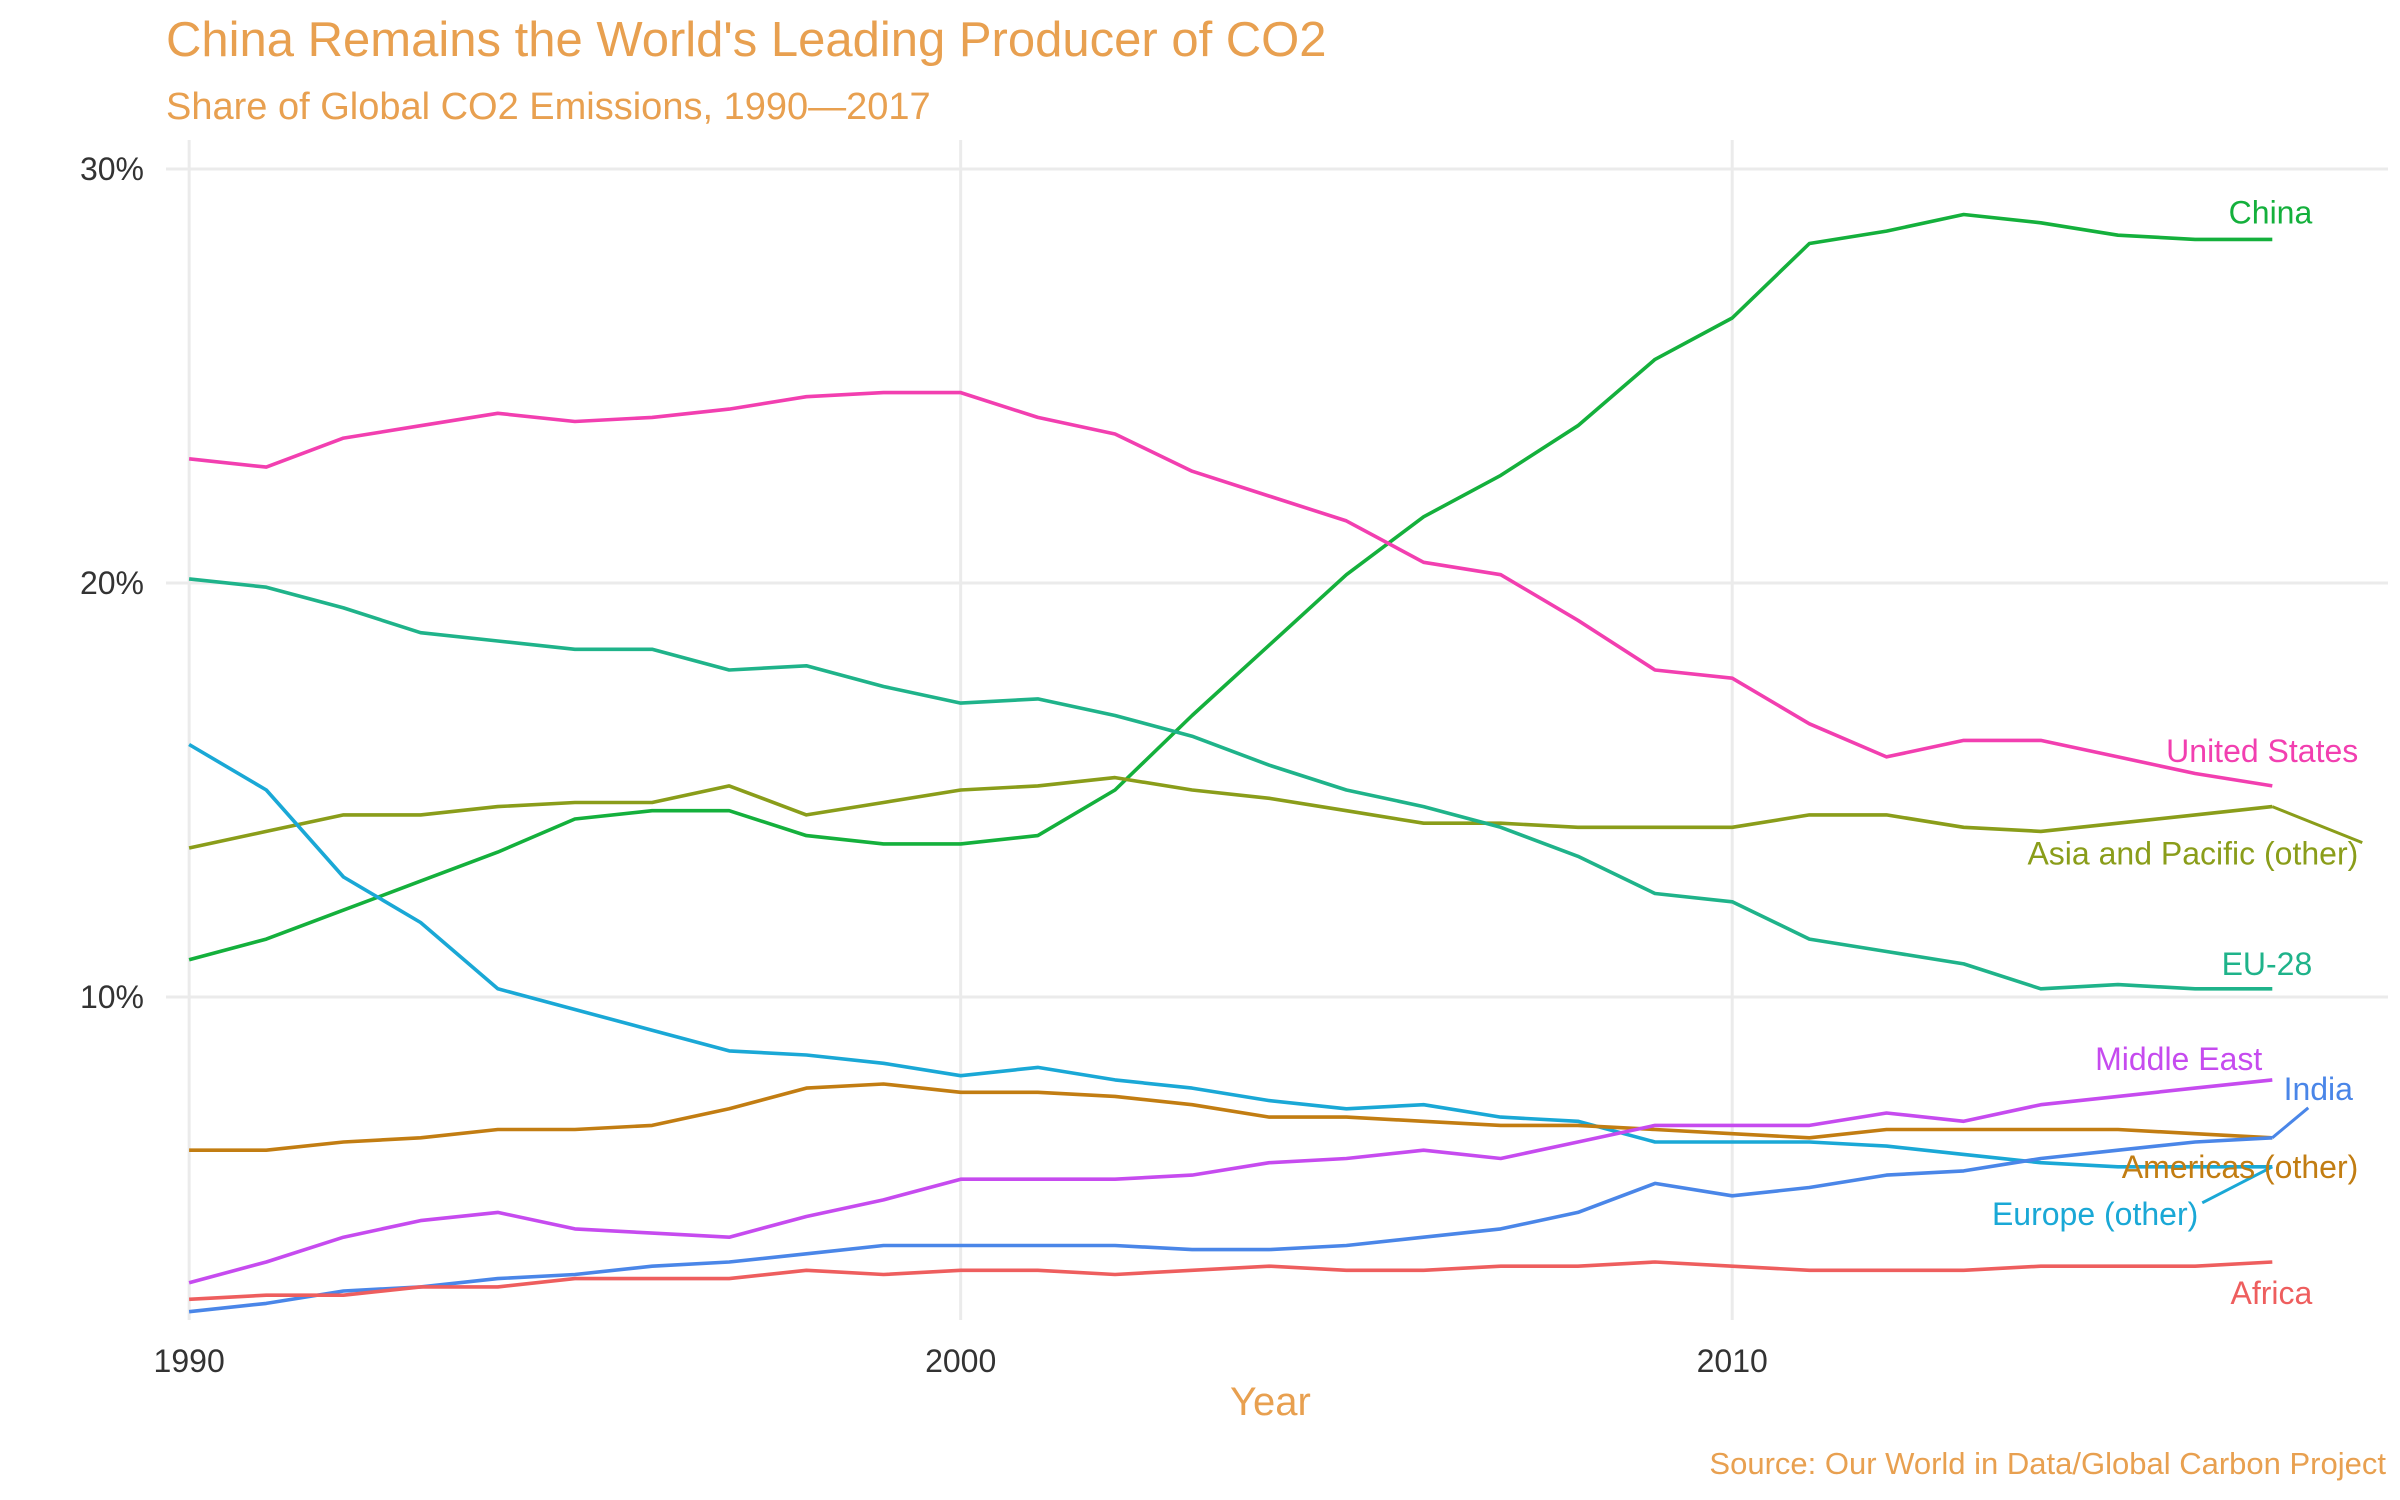 The width and height of the screenshot is (2400, 1500). I want to click on y-tick-label: 10%, so click(112, 997).